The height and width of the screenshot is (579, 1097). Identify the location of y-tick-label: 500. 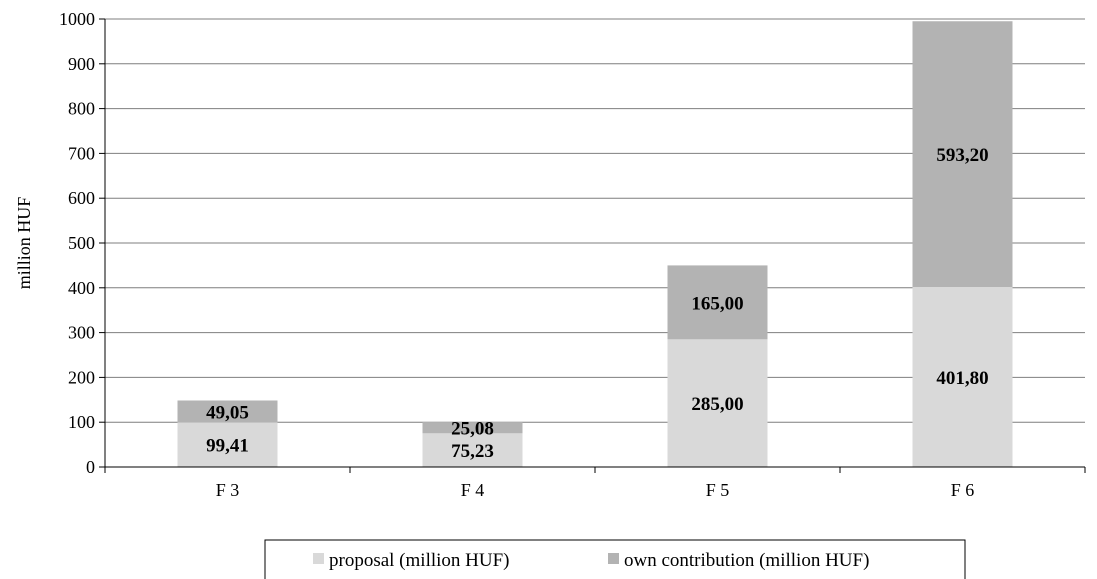
(81, 243).